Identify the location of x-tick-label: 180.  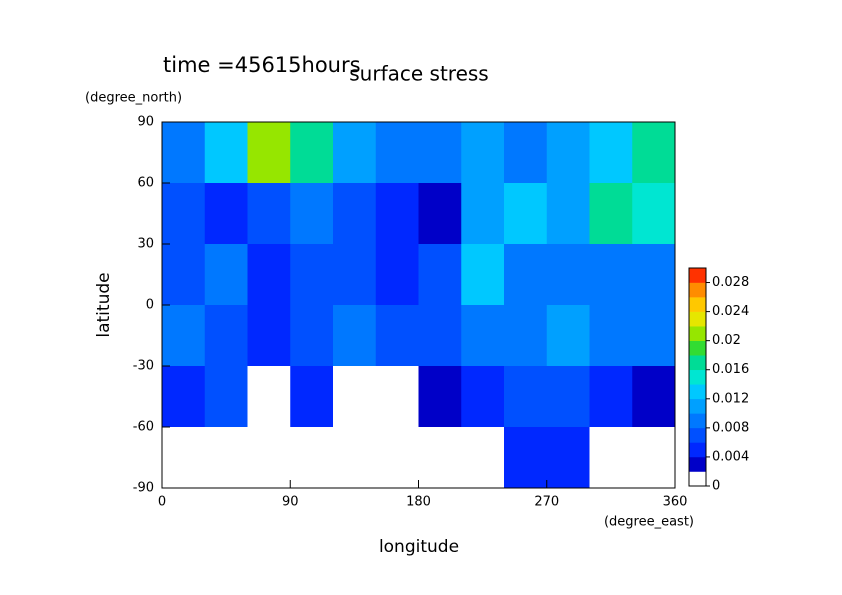
(418, 502).